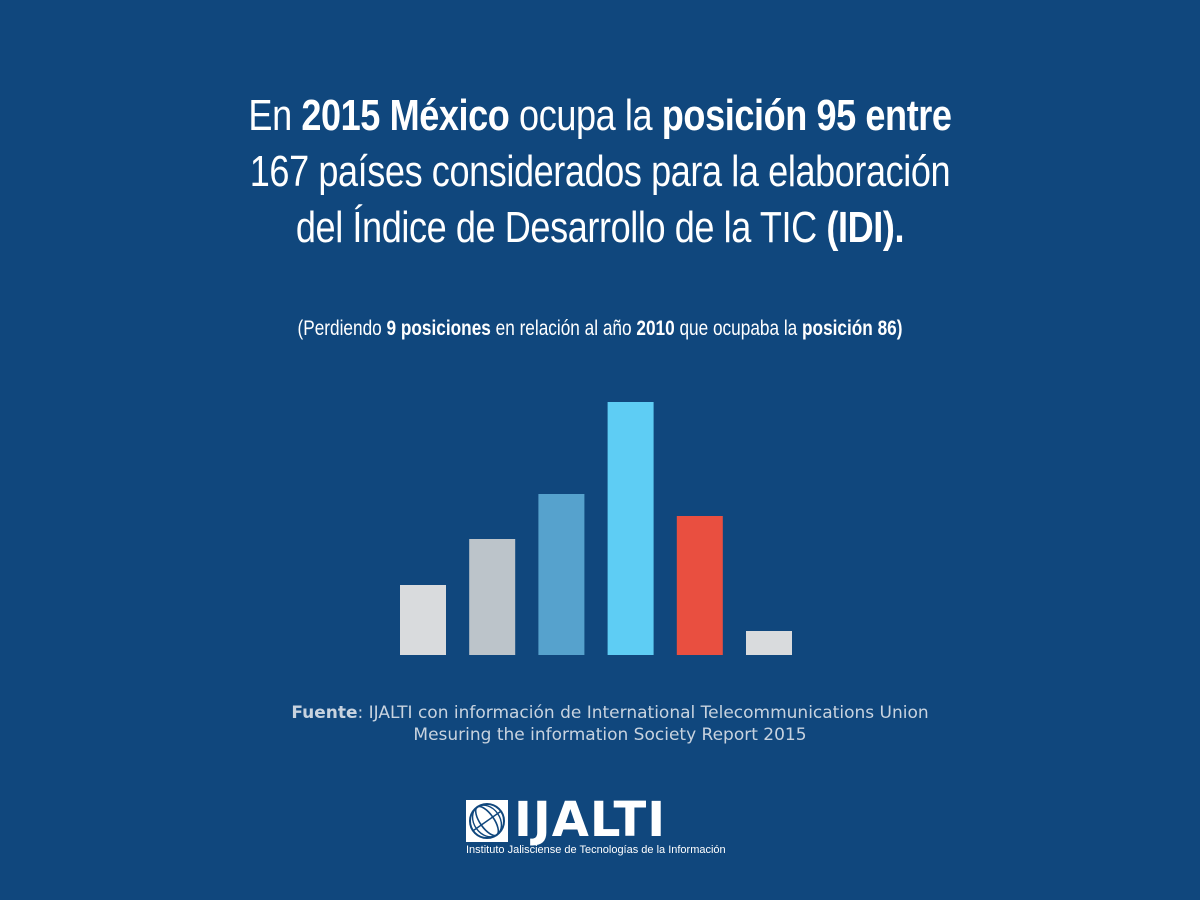  Describe the element at coordinates (563, 328) in the screenshot. I see `subheadline-text: en relación al año` at that location.